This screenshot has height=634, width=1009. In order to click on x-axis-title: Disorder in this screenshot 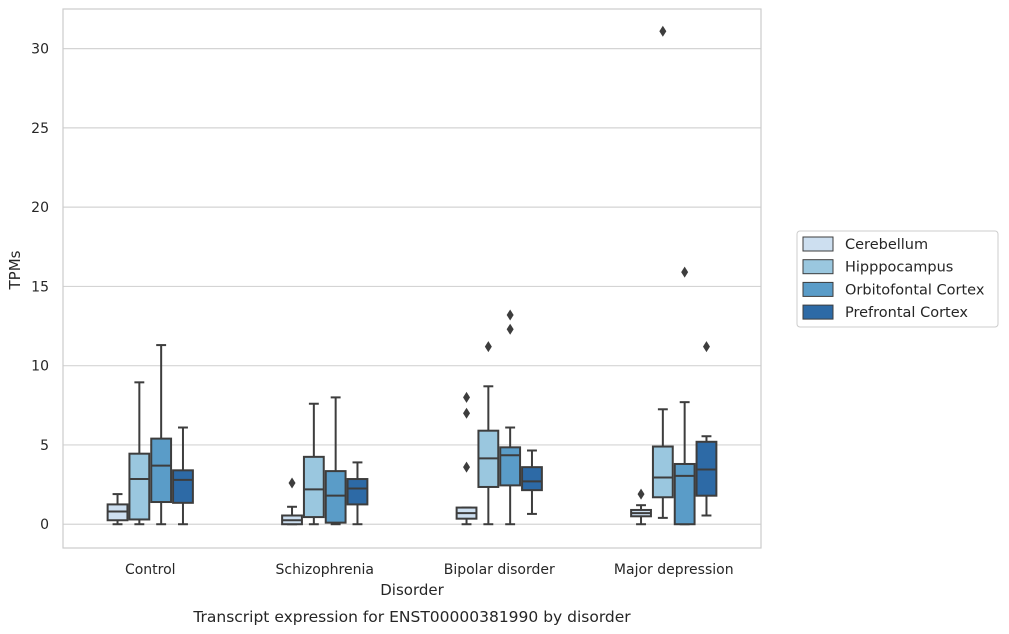, I will do `click(412, 590)`.